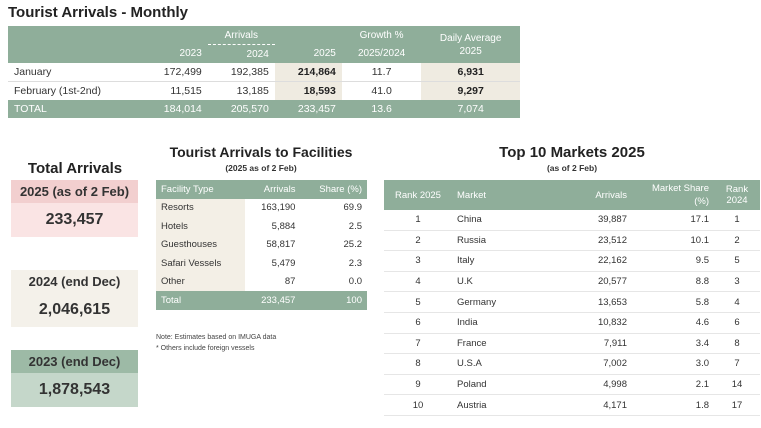  What do you see at coordinates (261, 226) in the screenshot?
I see `facility-row: Hotels 5,884 2.5` at bounding box center [261, 226].